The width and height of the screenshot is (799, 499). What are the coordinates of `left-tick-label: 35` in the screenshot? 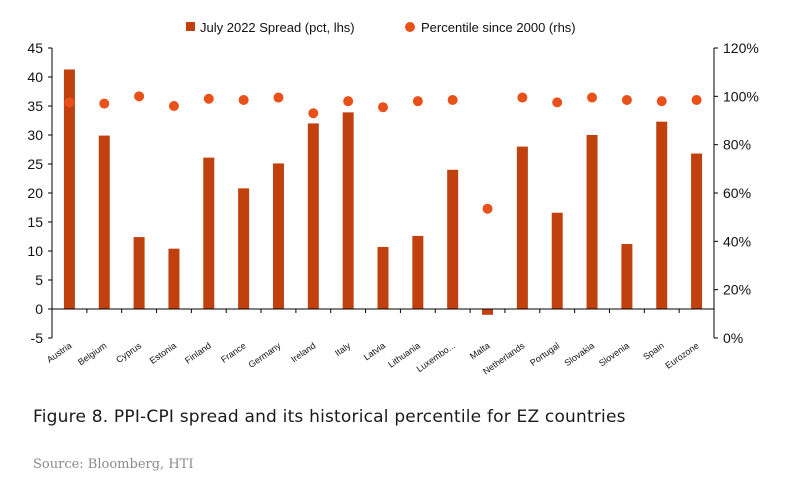 It's located at (35, 106).